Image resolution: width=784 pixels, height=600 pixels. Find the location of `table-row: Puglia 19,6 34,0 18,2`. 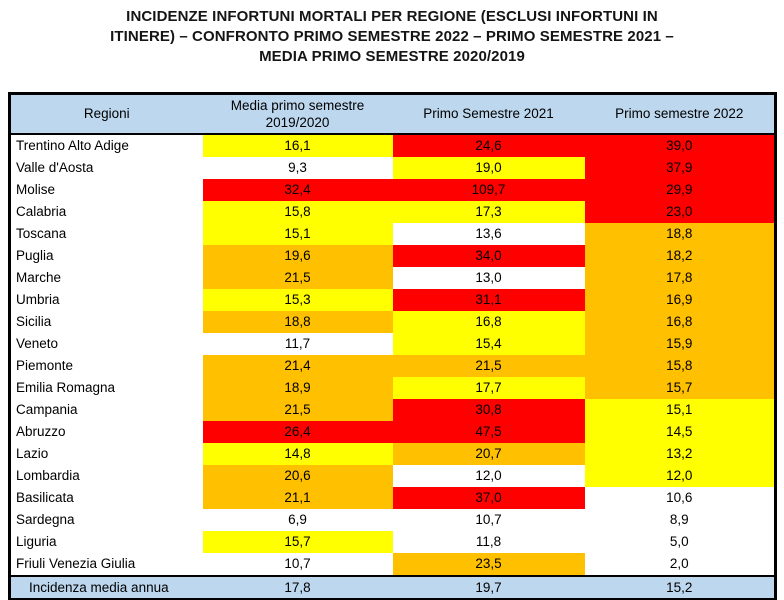

table-row: Puglia 19,6 34,0 18,2 is located at coordinates (392, 255).